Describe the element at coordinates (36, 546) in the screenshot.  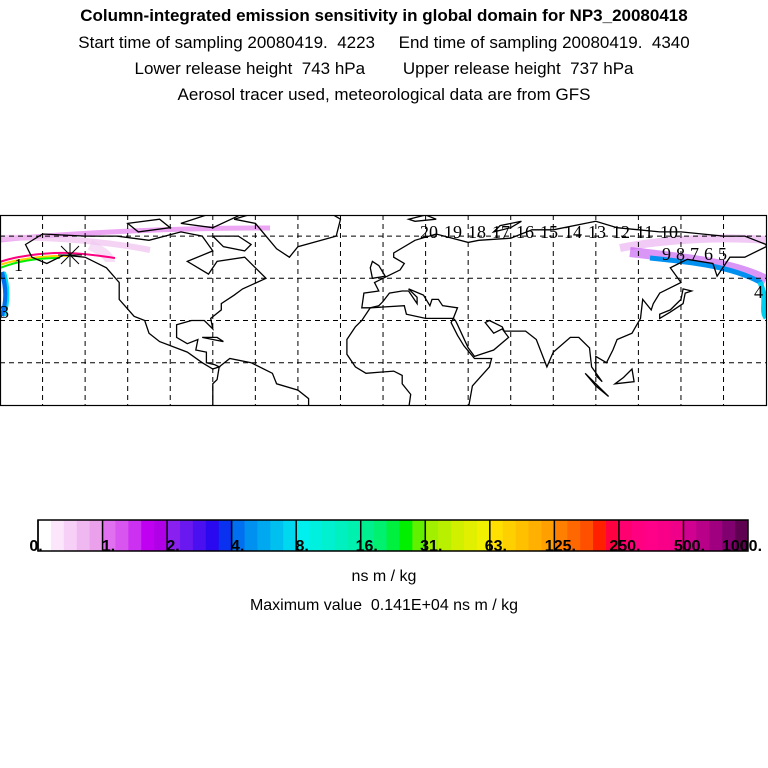
I see `colorbar-tick-label: 0.` at that location.